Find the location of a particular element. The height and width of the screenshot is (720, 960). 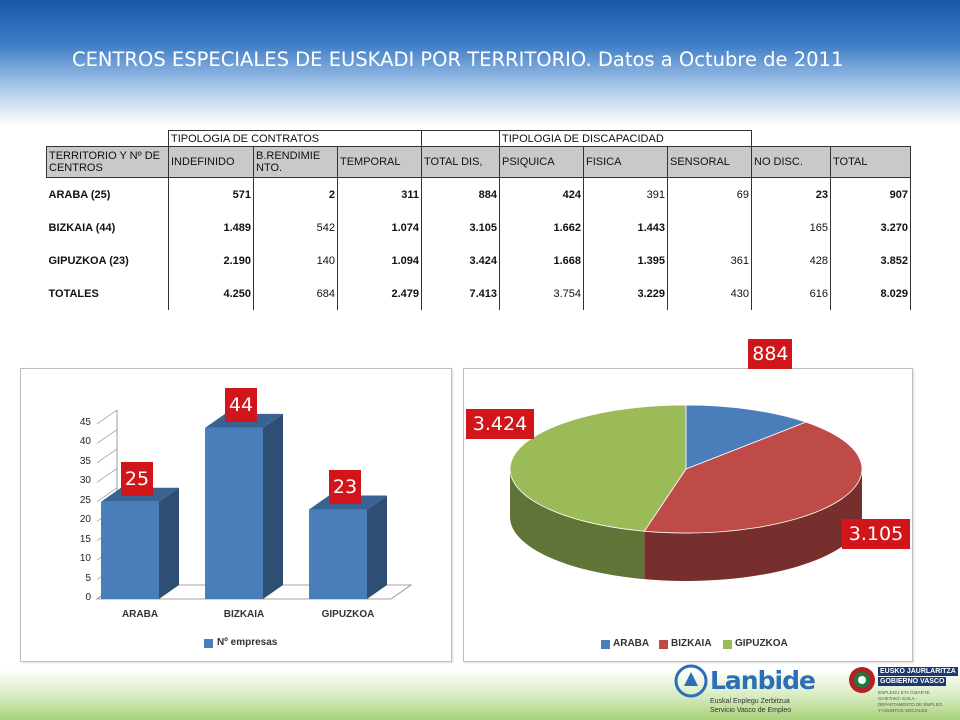

legend-label: Nº empresas is located at coordinates (247, 642).